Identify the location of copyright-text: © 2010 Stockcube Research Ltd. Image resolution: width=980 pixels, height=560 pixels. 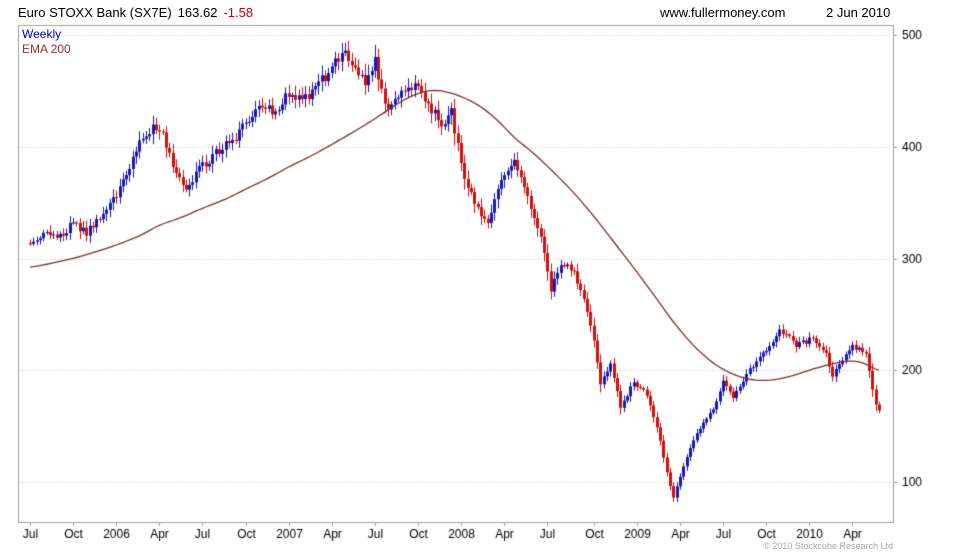
(828, 546).